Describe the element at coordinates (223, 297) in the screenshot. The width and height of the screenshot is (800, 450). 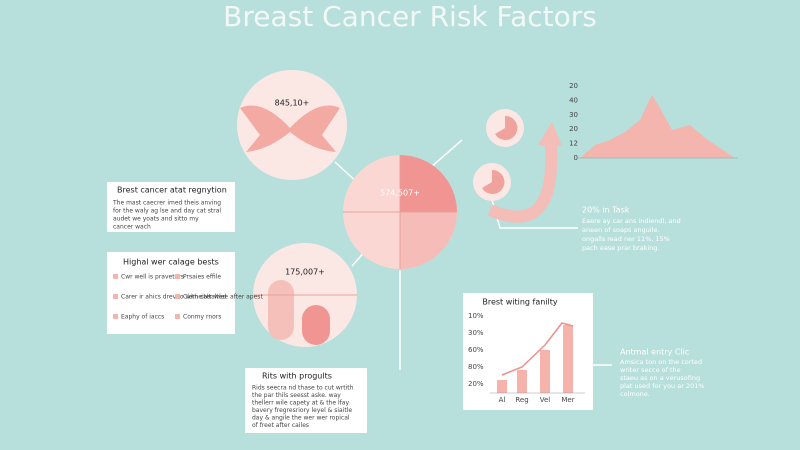
I see `box2-item: Clemeiter wlee after apest` at that location.